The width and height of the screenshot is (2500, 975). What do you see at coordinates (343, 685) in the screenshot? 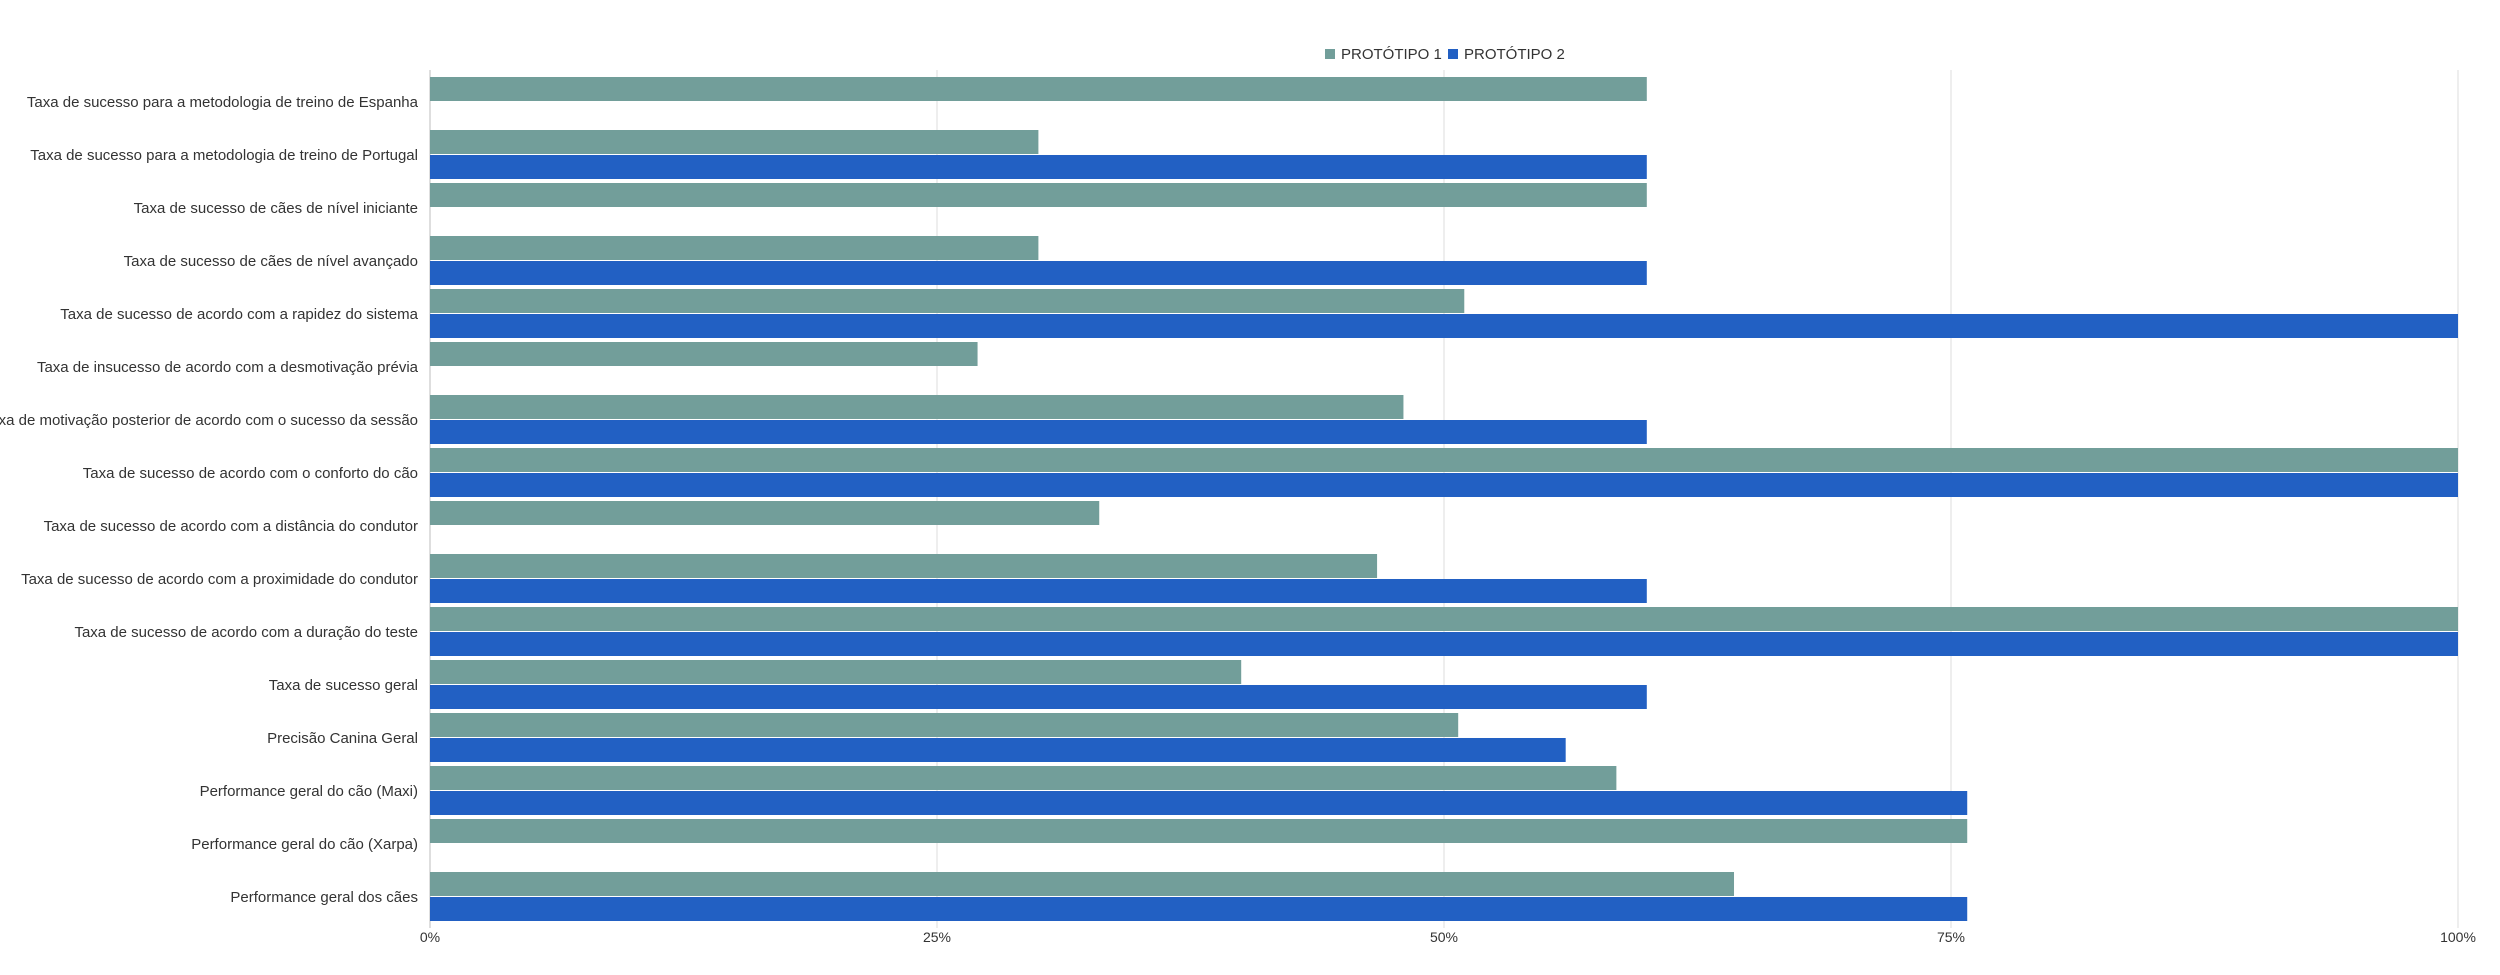
I see `category-label: Taxa de sucesso geral` at bounding box center [343, 685].